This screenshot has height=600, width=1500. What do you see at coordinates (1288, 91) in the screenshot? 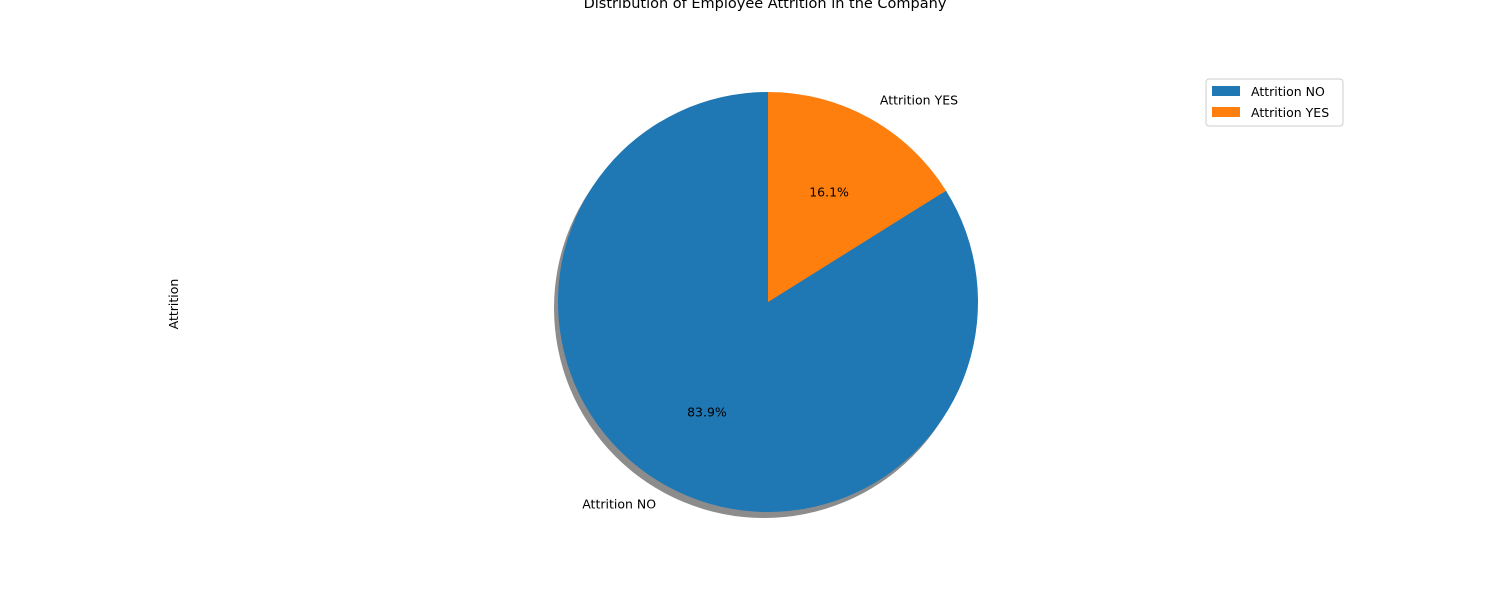
I see `legend-label-attrition-no: Attrition NO` at bounding box center [1288, 91].